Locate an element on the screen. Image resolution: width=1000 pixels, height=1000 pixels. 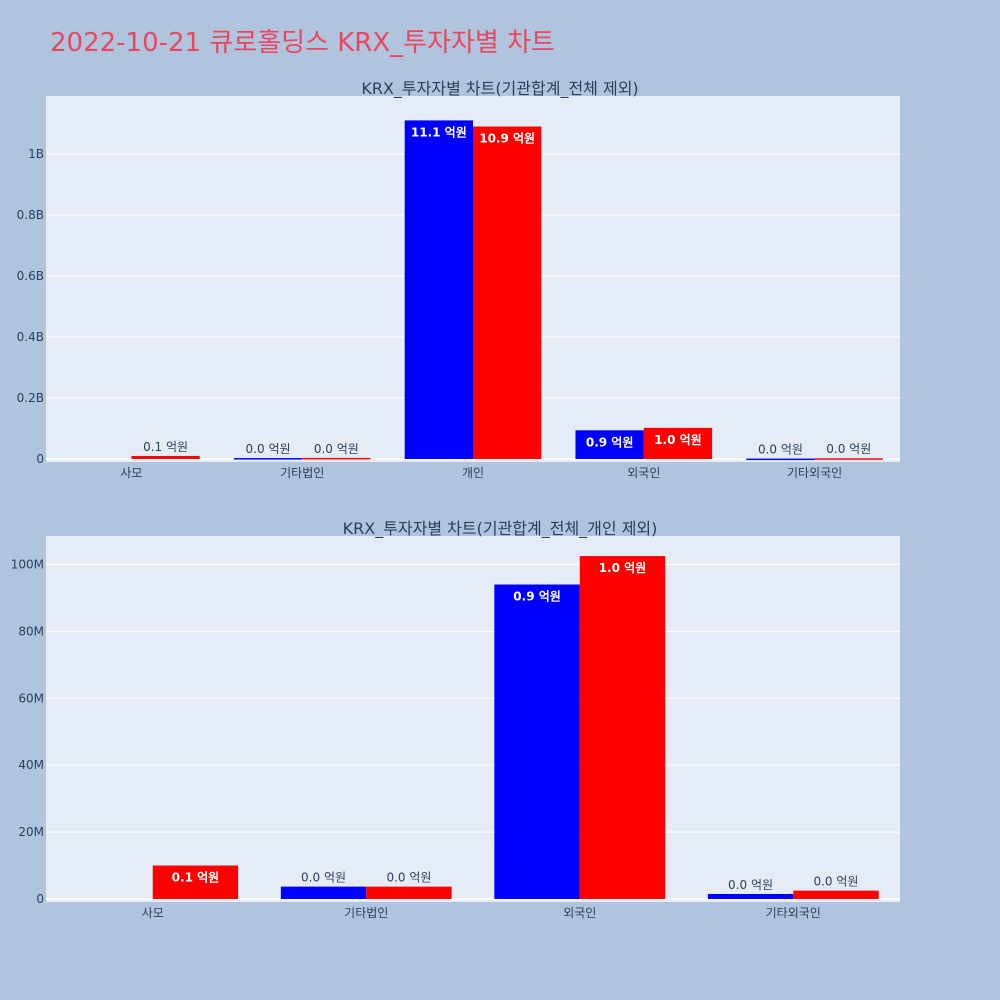
y-tick-label: 0.2B is located at coordinates (30, 398).